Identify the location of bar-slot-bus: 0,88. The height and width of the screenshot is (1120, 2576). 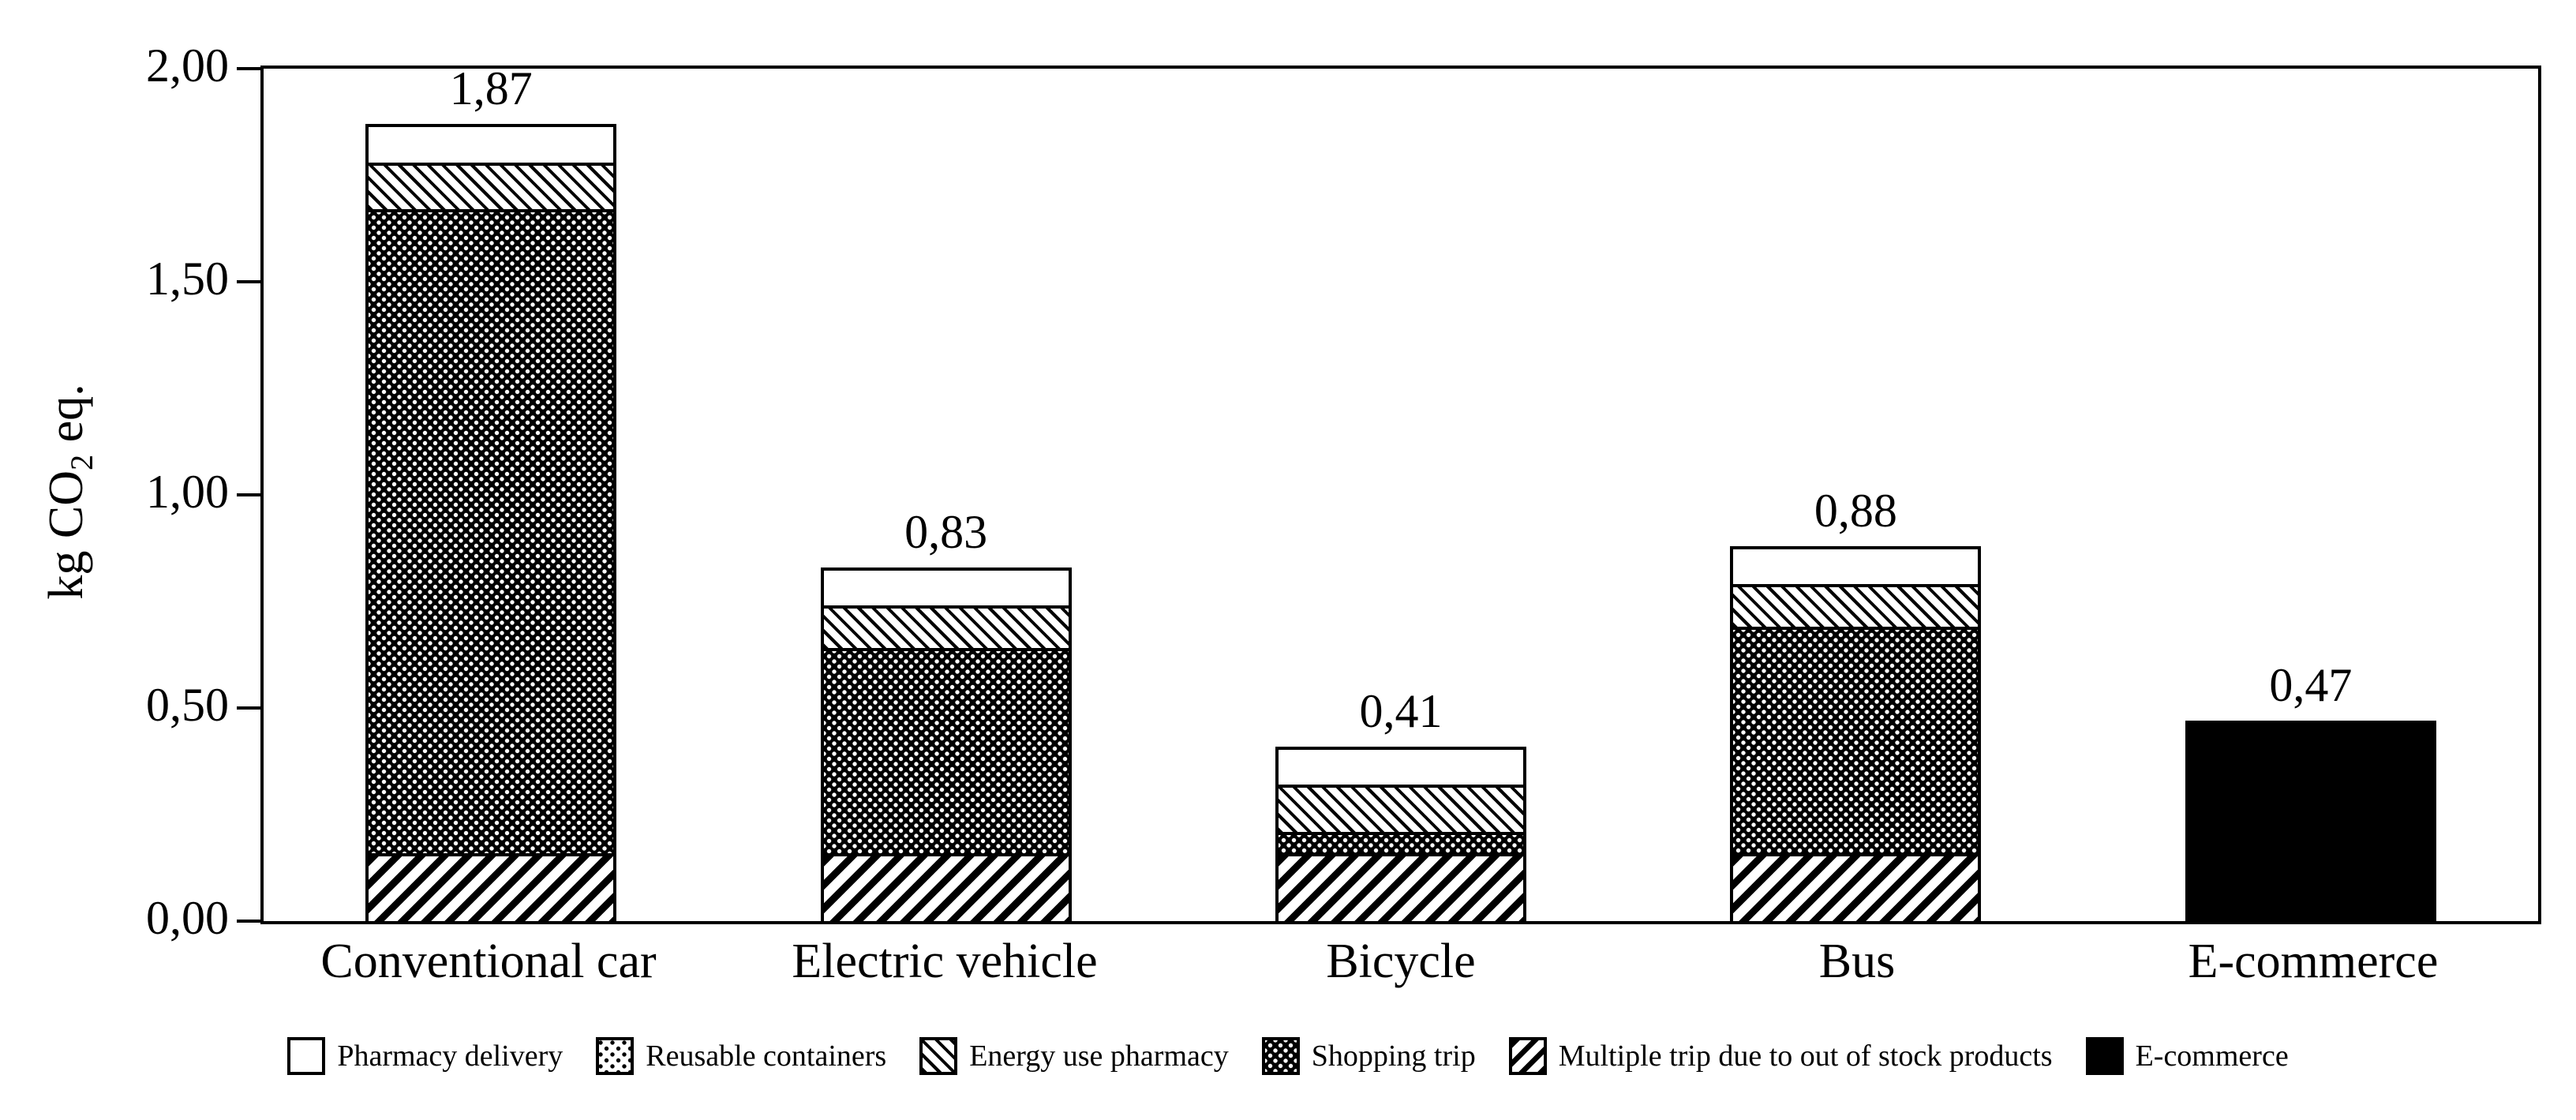
(1855, 495).